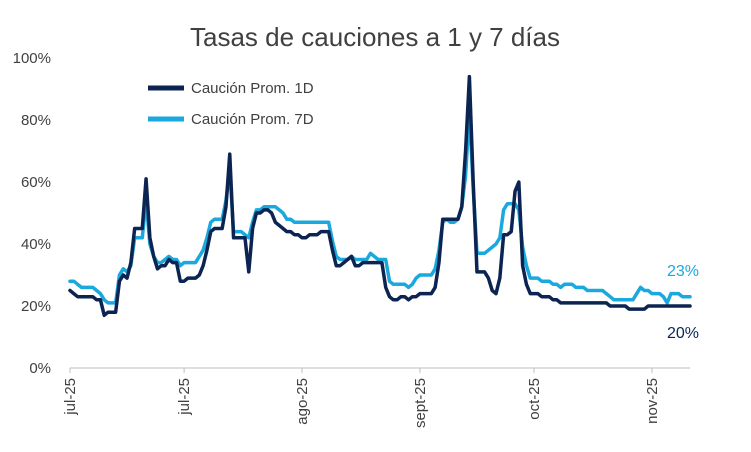 Image resolution: width=751 pixels, height=452 pixels. Describe the element at coordinates (652, 401) in the screenshot. I see `x-tick-label: nov-25` at that location.